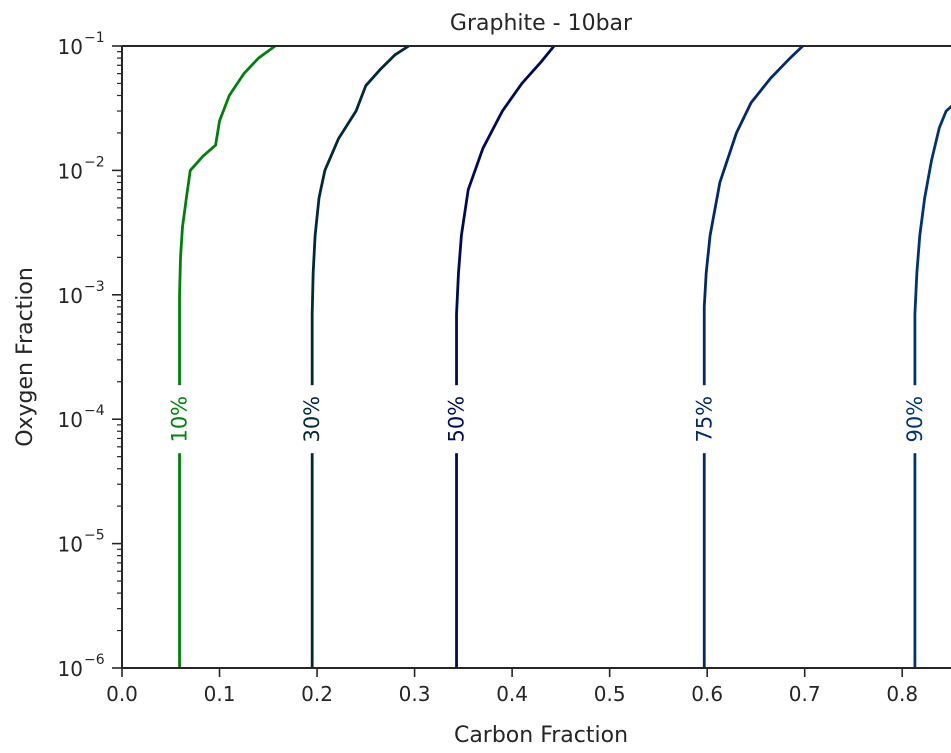  I want to click on series-label-0: 10%, so click(180, 419).